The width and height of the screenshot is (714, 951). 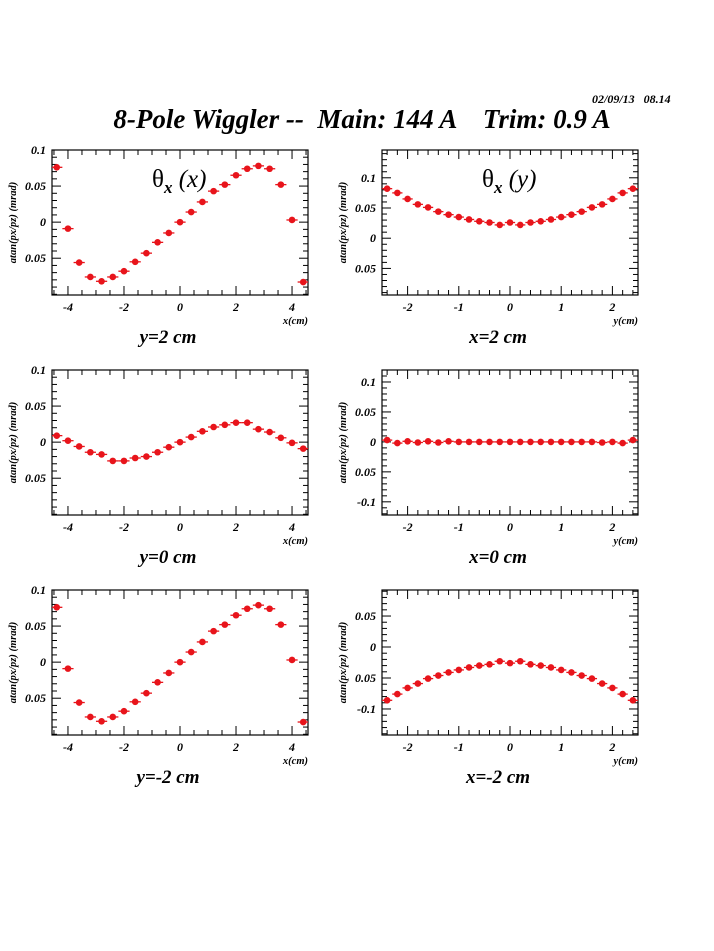 I want to click on x-tick-label: 4, so click(x=291, y=307).